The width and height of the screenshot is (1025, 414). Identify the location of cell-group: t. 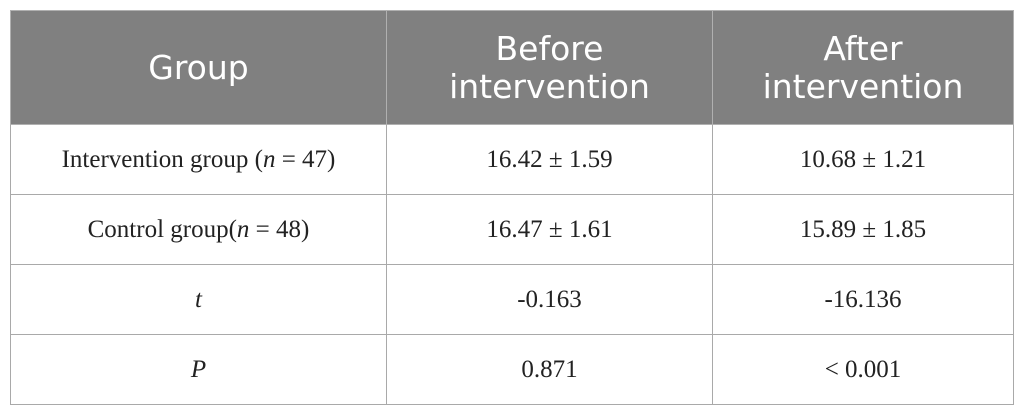
(198, 299).